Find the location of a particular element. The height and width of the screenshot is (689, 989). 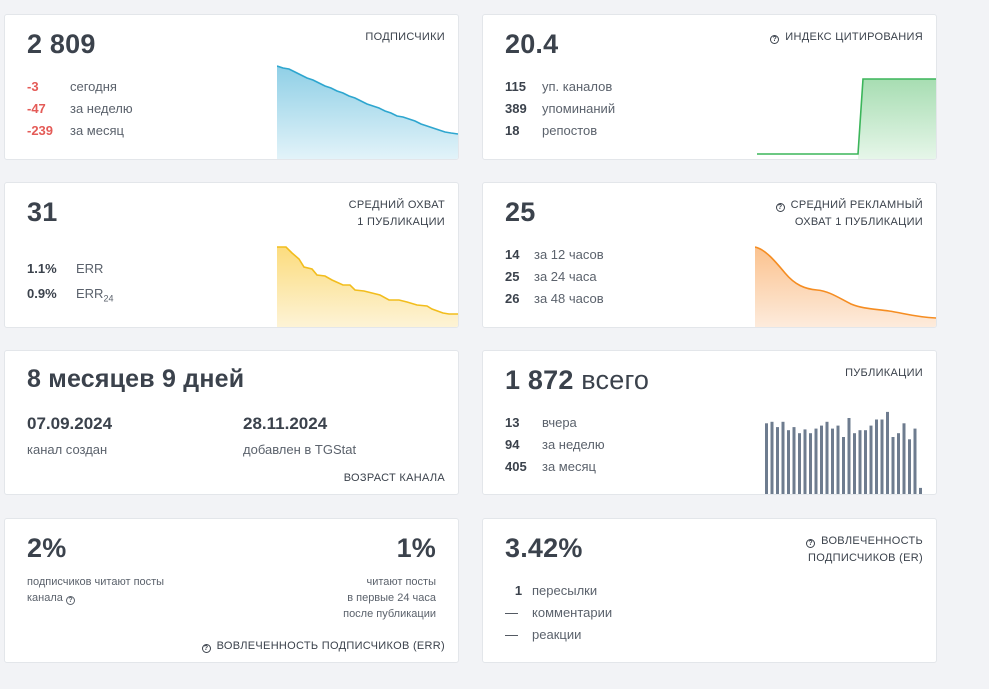

stat-text: вчера is located at coordinates (559, 422).